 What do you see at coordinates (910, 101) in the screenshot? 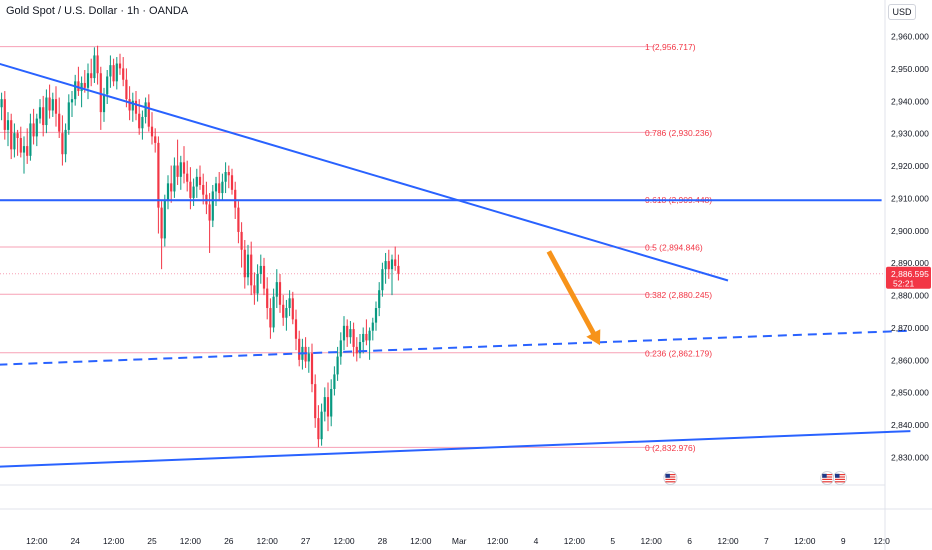
I see `price-tick-label: 2,940.000` at bounding box center [910, 101].